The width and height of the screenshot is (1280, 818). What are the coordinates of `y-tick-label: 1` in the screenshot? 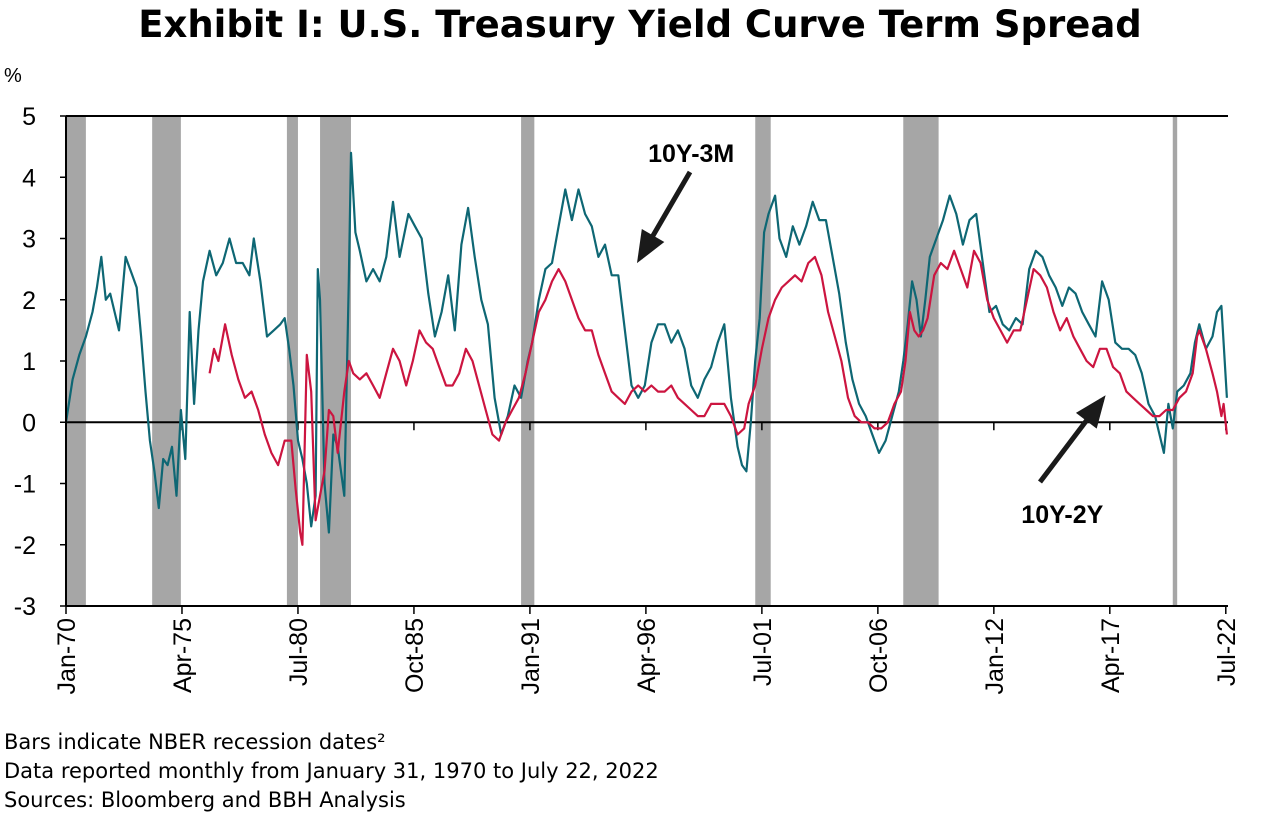 It's located at (29, 362).